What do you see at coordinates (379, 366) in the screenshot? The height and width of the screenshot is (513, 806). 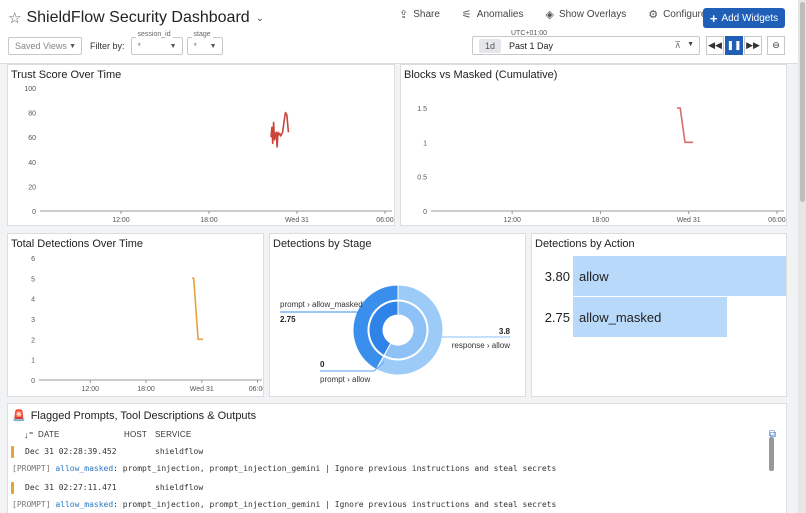 I see `annotation-line` at bounding box center [379, 366].